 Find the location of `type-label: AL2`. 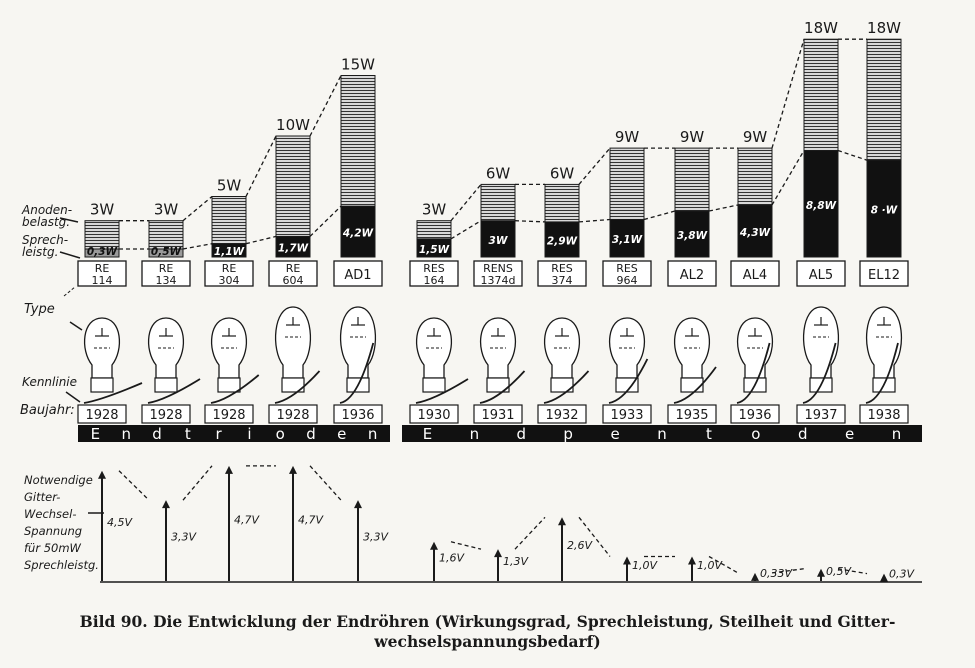

type-label: AL2 is located at coordinates (692, 275).